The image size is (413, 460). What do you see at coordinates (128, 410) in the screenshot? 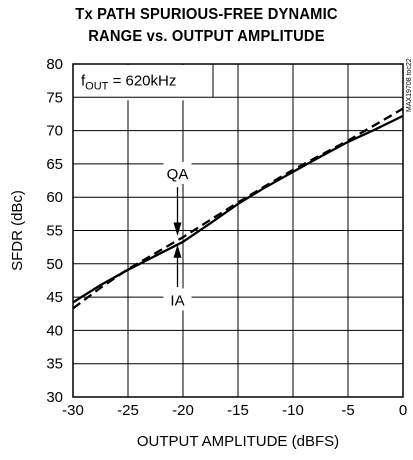
I see `x-tick-label-1: -25` at bounding box center [128, 410].